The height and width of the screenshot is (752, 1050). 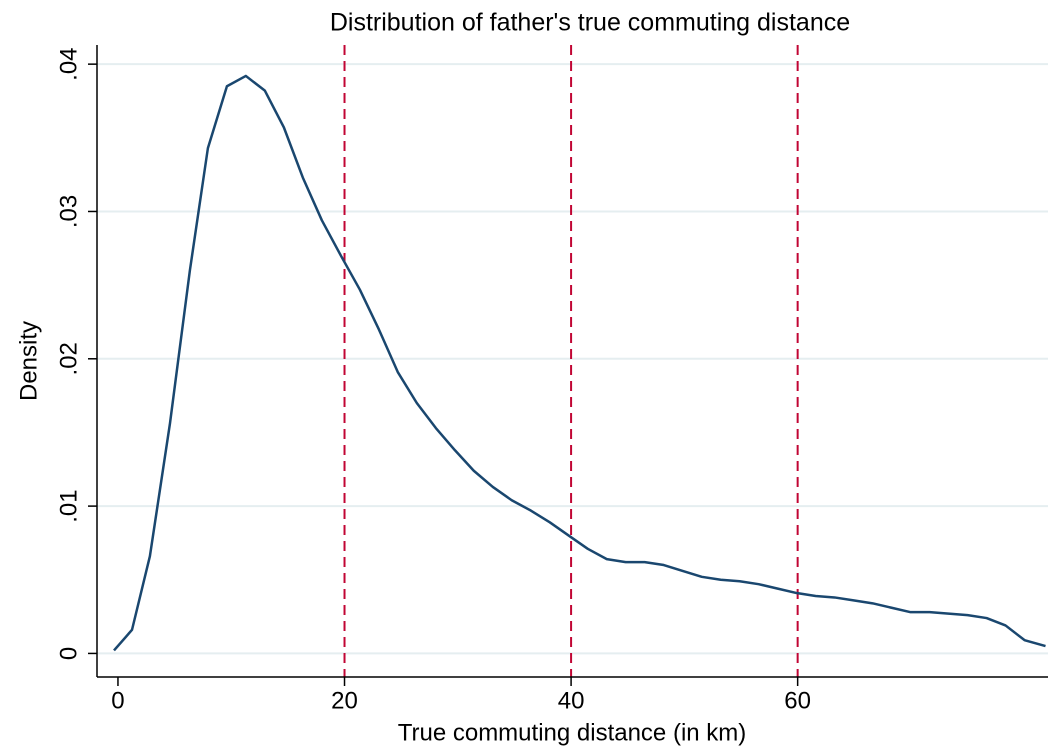 What do you see at coordinates (68, 63) in the screenshot?
I see `y-tick-label: .04` at bounding box center [68, 63].